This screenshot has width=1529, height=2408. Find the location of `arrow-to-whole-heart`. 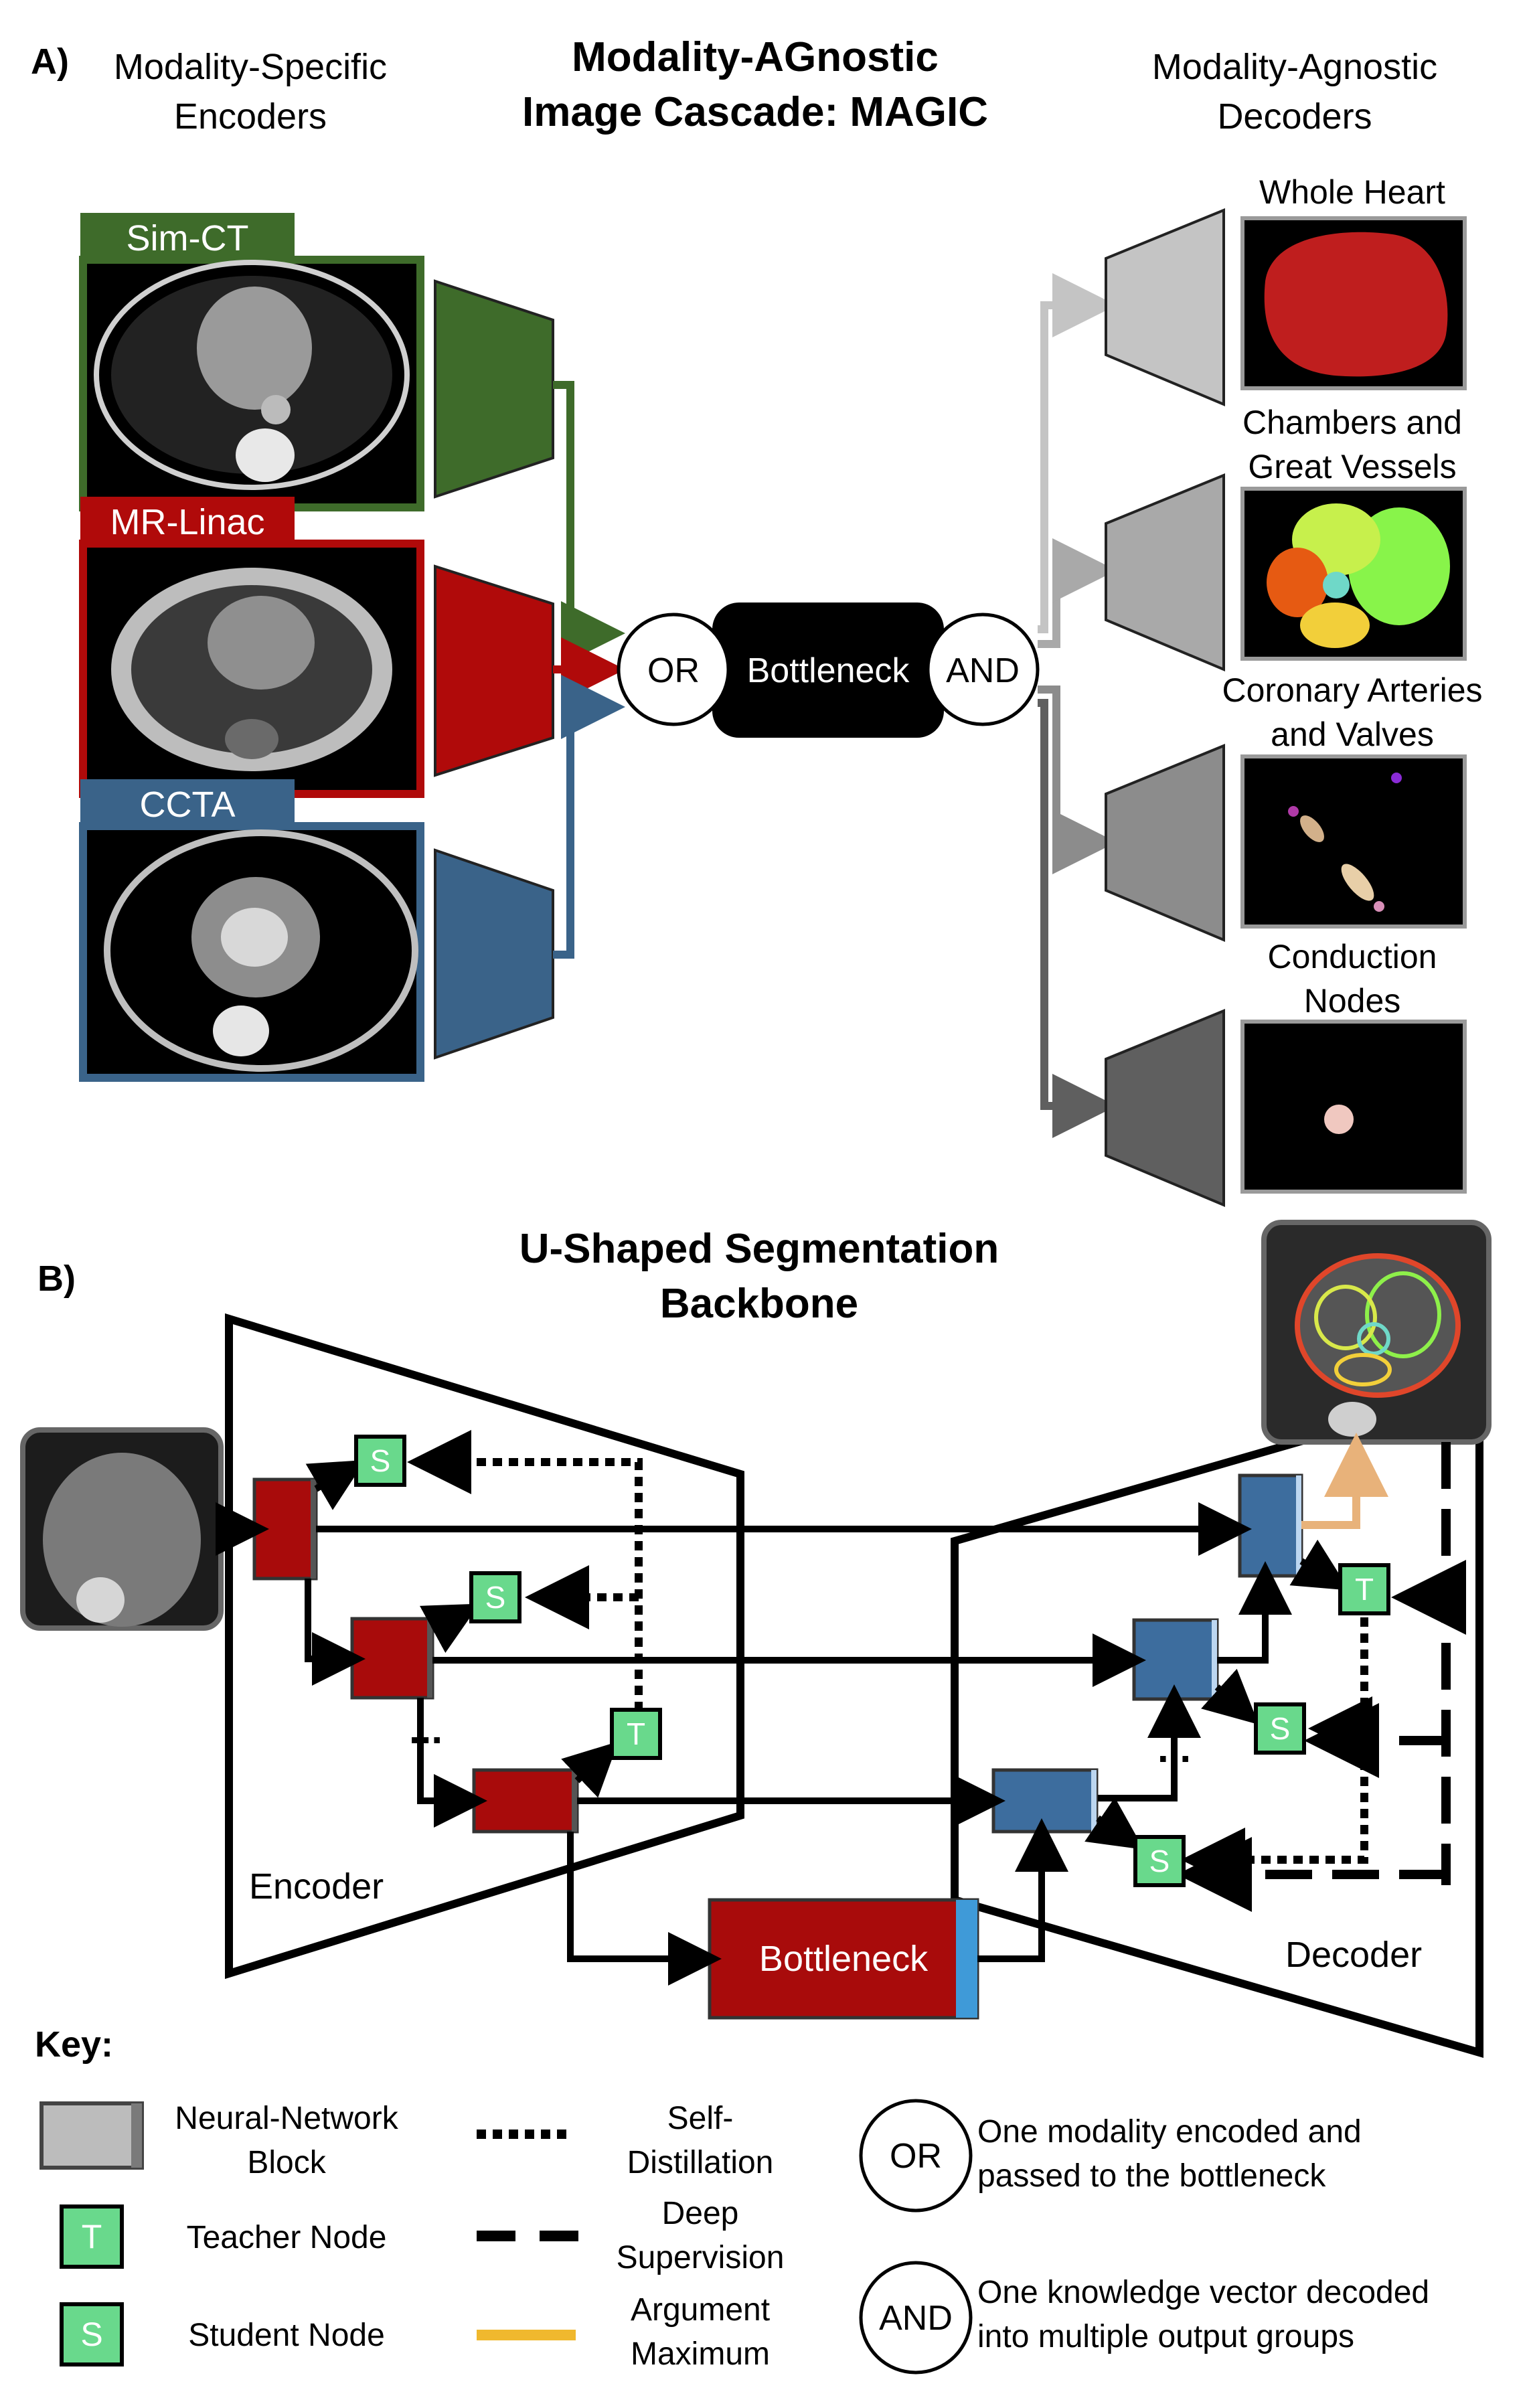

arrow-to-whole-heart is located at coordinates (1077, 453).